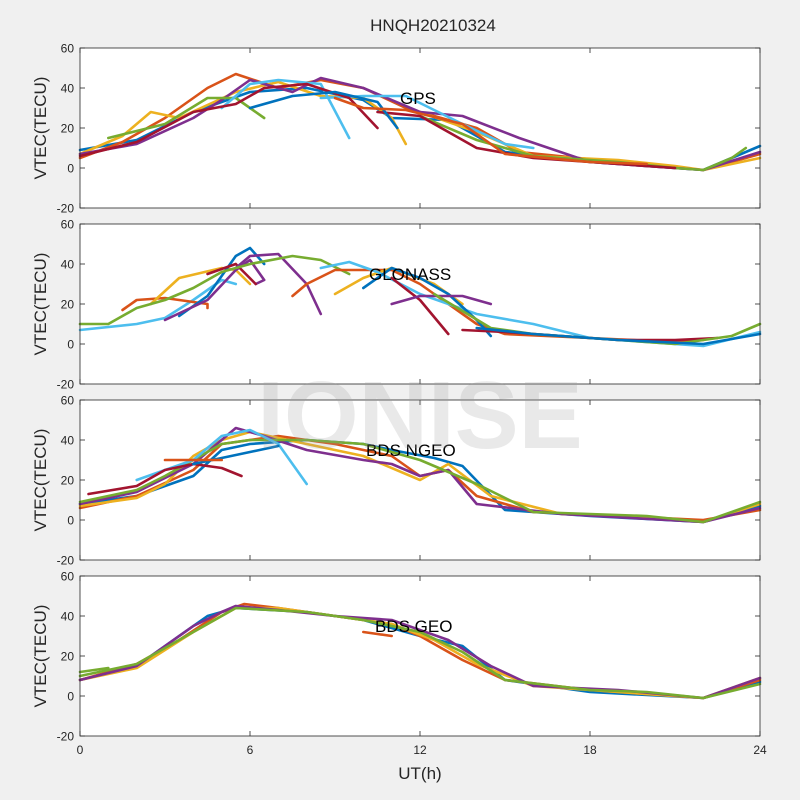 This screenshot has width=800, height=800. I want to click on panel-label: GPS, so click(418, 98).